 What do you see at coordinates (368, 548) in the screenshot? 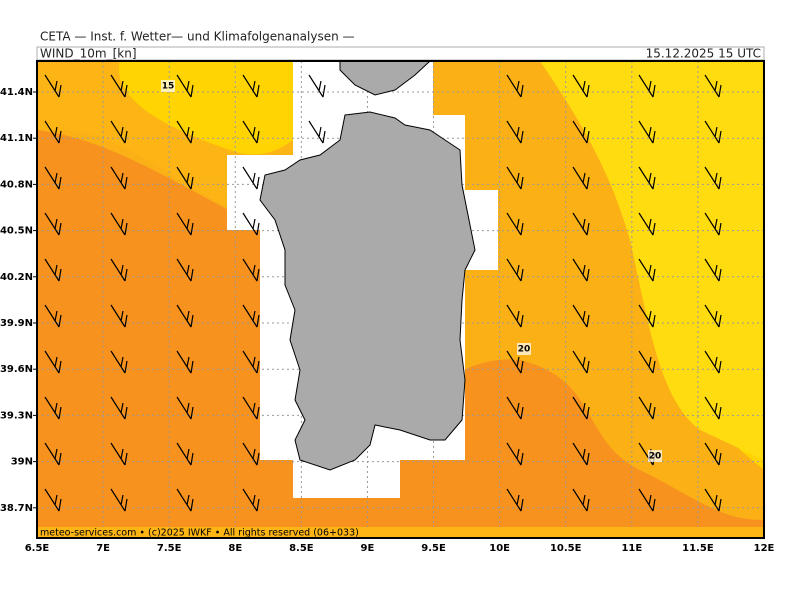
I see `lon-label: 9E` at bounding box center [368, 548].